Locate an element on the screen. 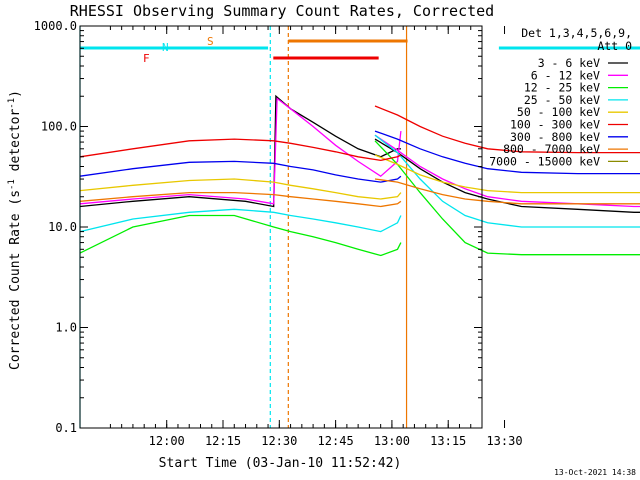 The width and height of the screenshot is (640, 480). x-tick-label: 12:15 is located at coordinates (223, 441).